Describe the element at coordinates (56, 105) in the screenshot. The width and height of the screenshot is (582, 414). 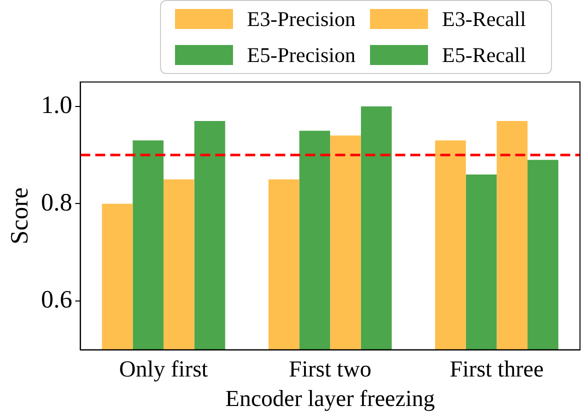
I see `y-tick-label: 1.0` at that location.